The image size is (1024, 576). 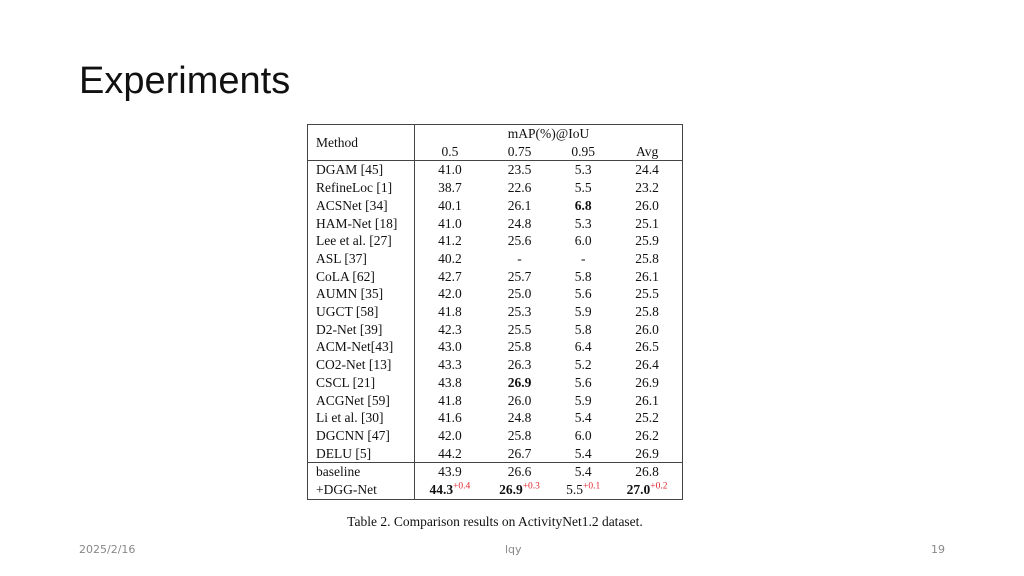 I want to click on table-cell: 27.0+0.2, so click(x=647, y=490).